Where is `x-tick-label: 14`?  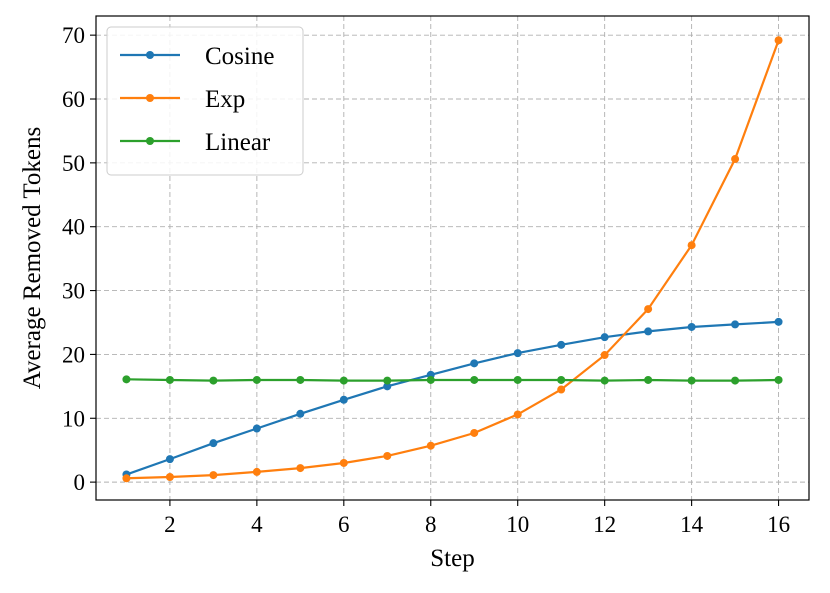
x-tick-label: 14 is located at coordinates (692, 524).